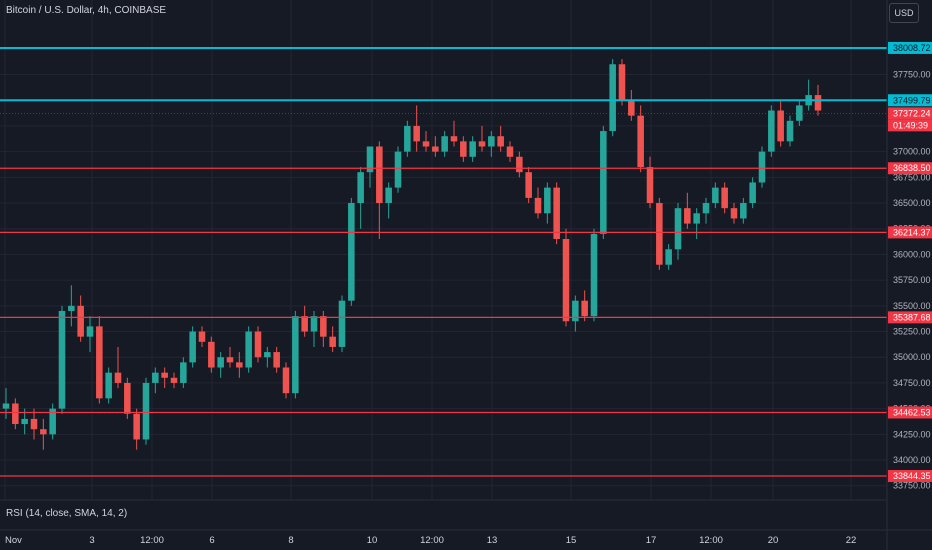 The height and width of the screenshot is (550, 932). I want to click on price-tag-text: 37372.24, so click(912, 113).